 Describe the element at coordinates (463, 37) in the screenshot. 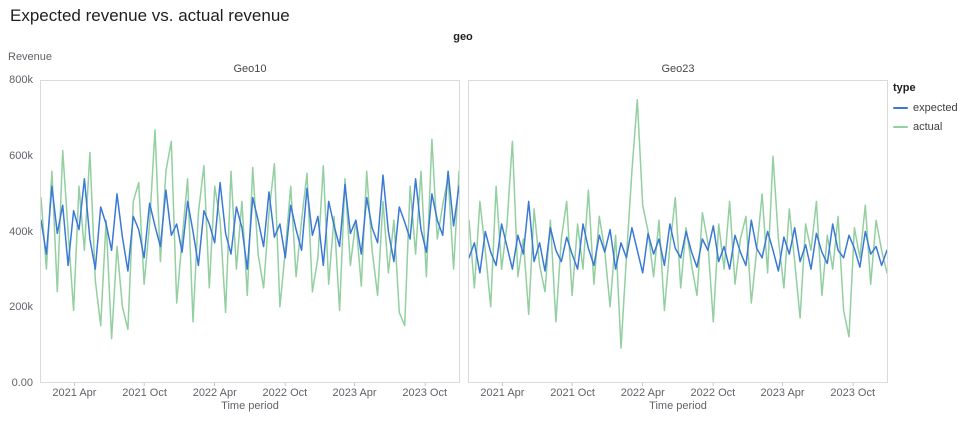

I see `facet-dimension-label: geo` at that location.